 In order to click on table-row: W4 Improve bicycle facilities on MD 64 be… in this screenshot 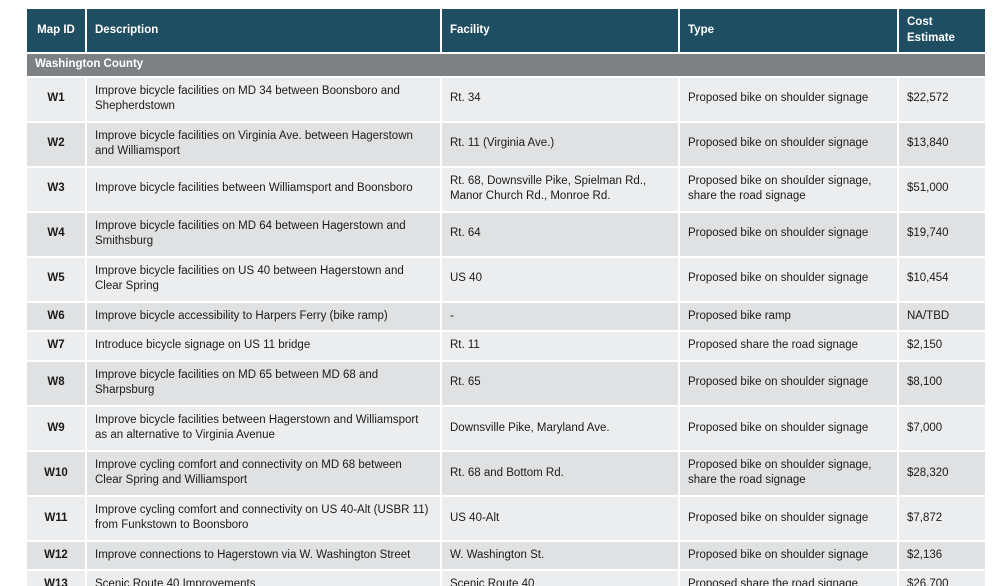, I will do `click(506, 234)`.